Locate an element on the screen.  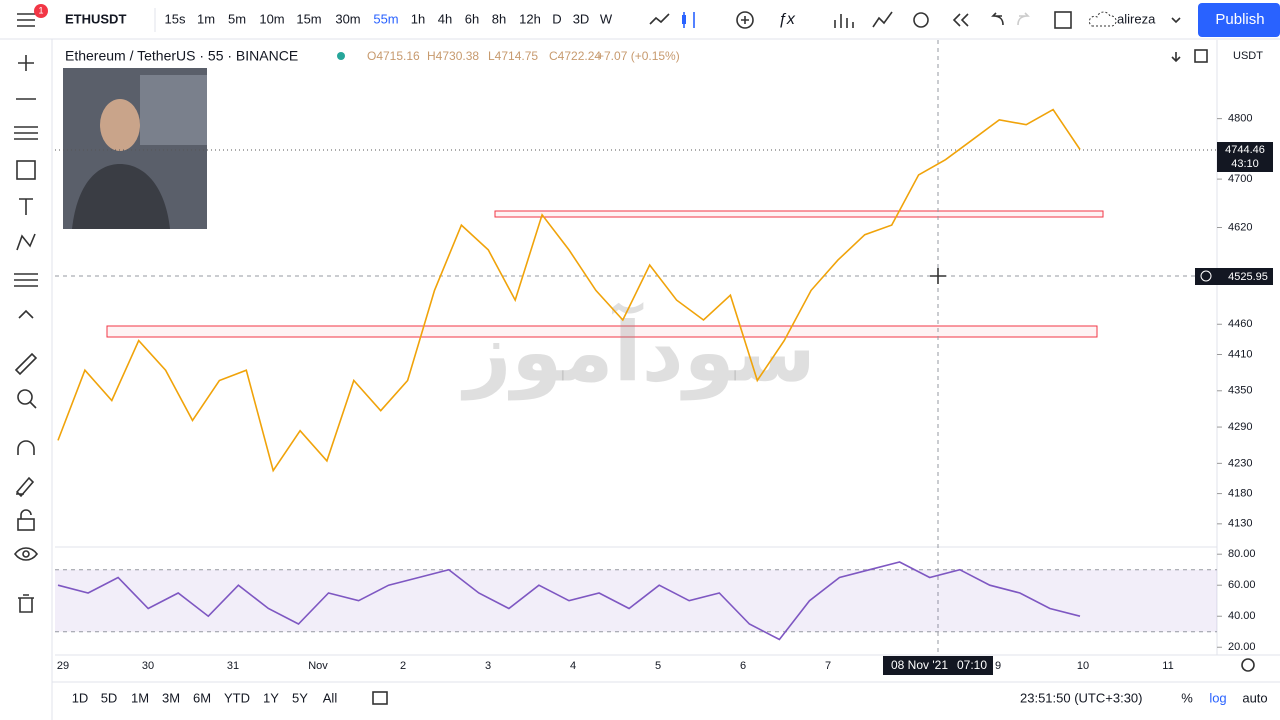
ohlc-value: C4722.24 is located at coordinates (575, 56).